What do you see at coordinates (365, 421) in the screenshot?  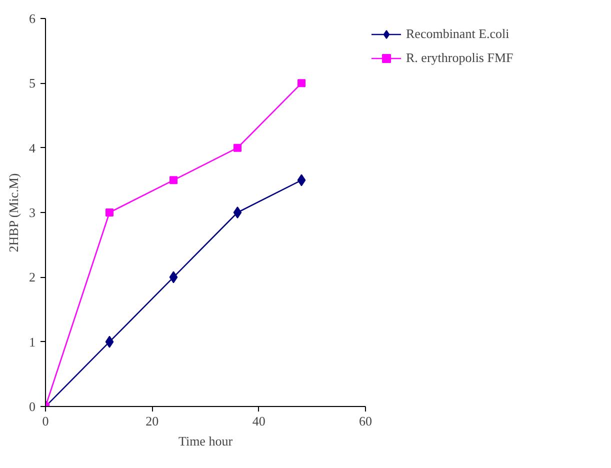 I see `x-tick-label: 60` at bounding box center [365, 421].